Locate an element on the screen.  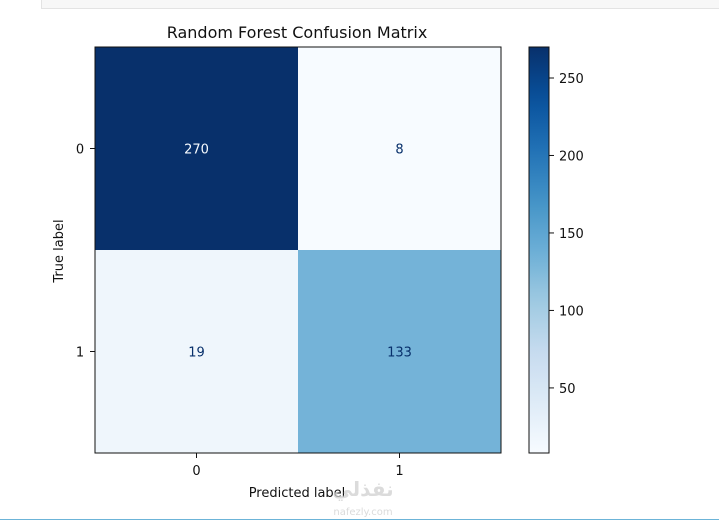
x-tick-label: 0 is located at coordinates (196, 471).